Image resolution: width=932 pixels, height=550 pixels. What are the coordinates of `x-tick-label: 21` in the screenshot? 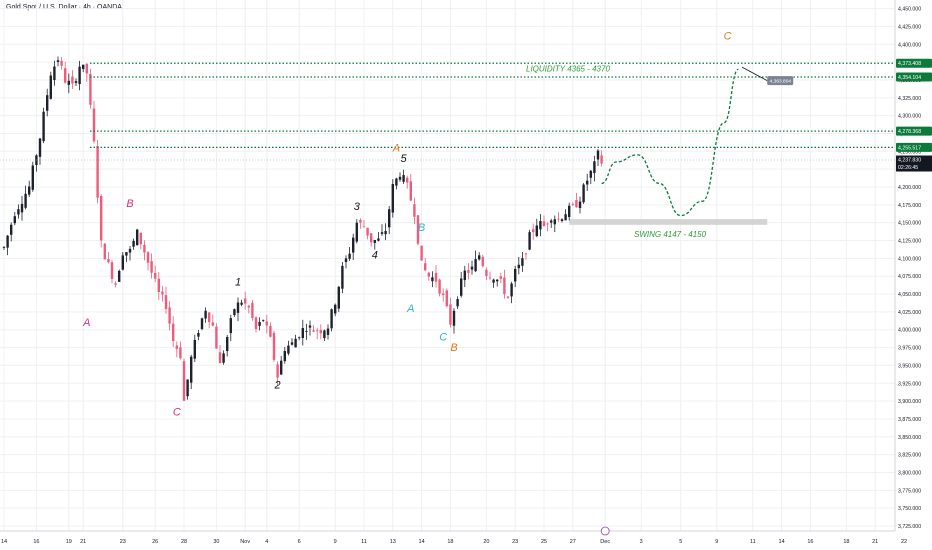 It's located at (83, 542).